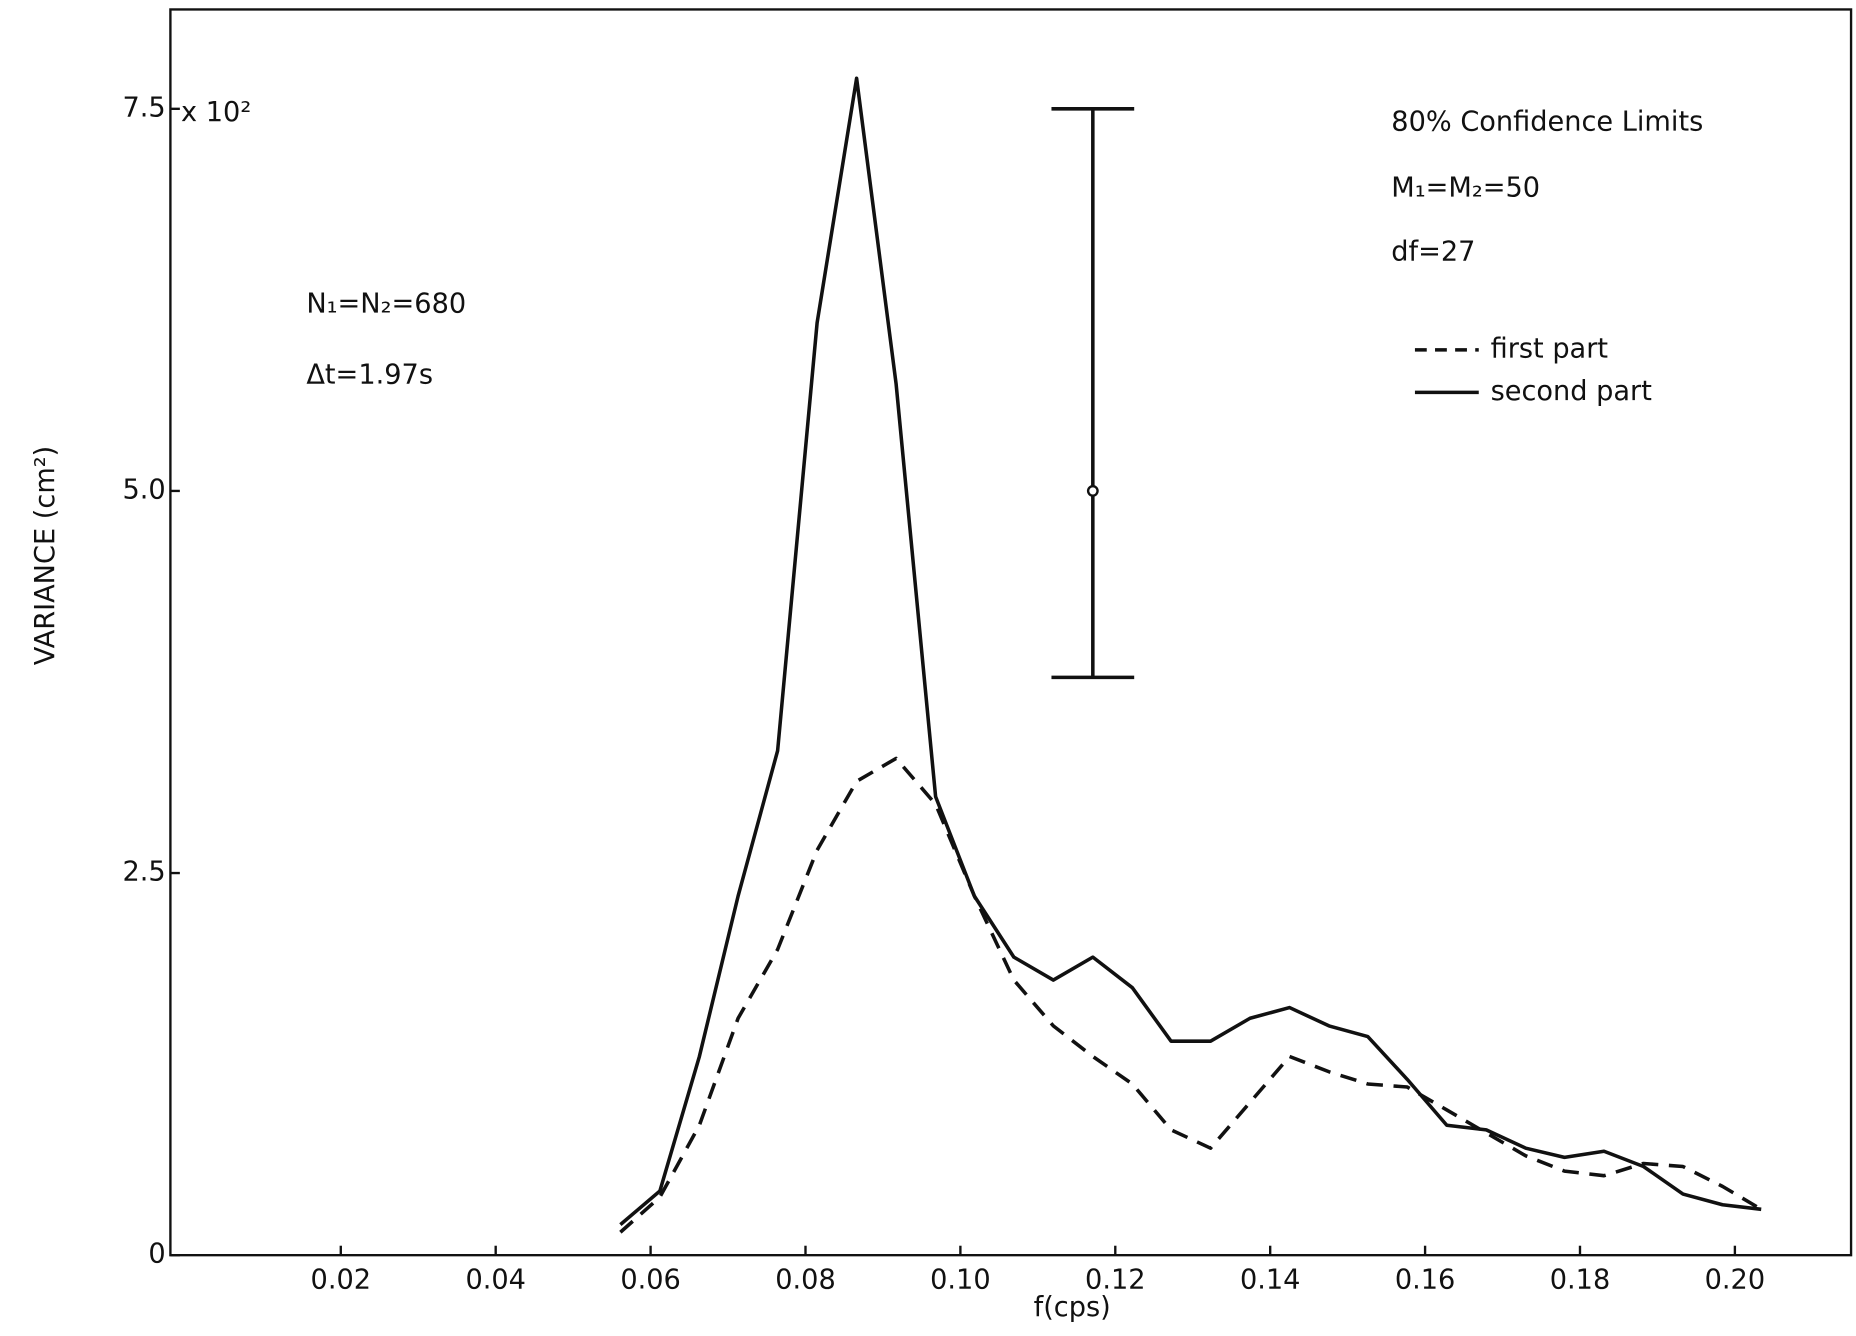  What do you see at coordinates (960, 1280) in the screenshot?
I see `x-tick-label: 0.10` at bounding box center [960, 1280].